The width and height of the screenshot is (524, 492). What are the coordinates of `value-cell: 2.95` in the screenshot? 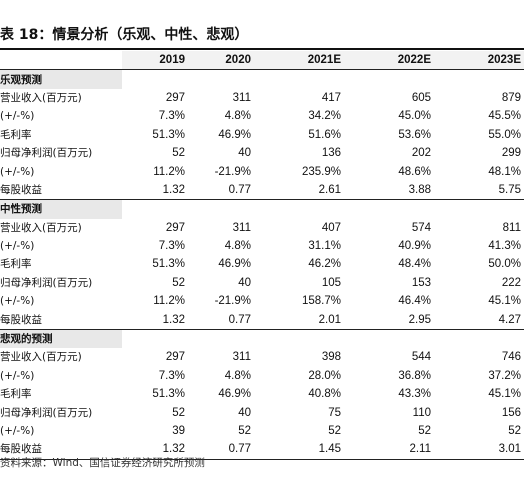 It's located at (389, 320).